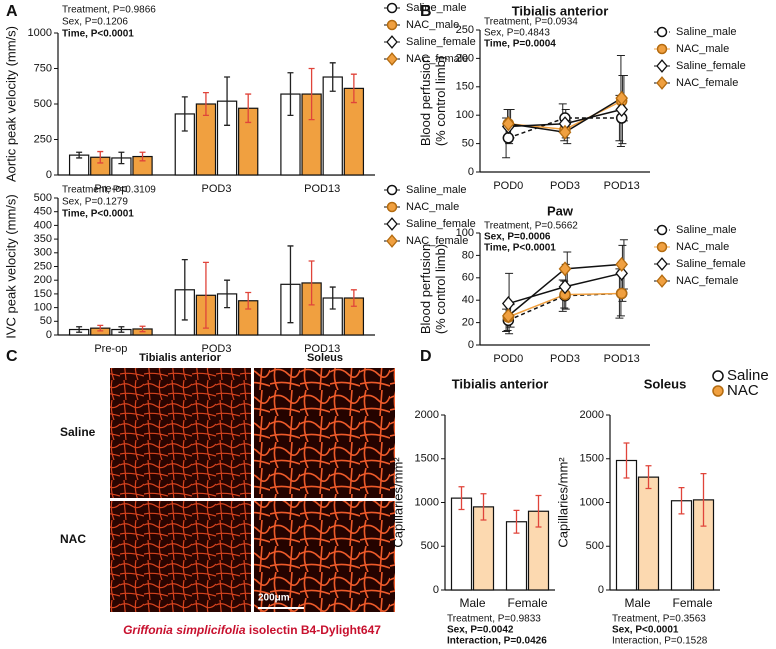  I want to click on chart-title: Tibialis anterior, so click(500, 383).